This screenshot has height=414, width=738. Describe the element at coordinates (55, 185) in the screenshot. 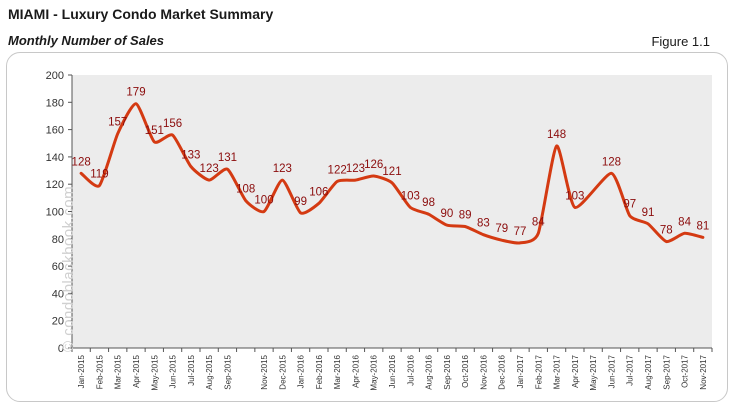

I see `y-tick-label: 120` at that location.